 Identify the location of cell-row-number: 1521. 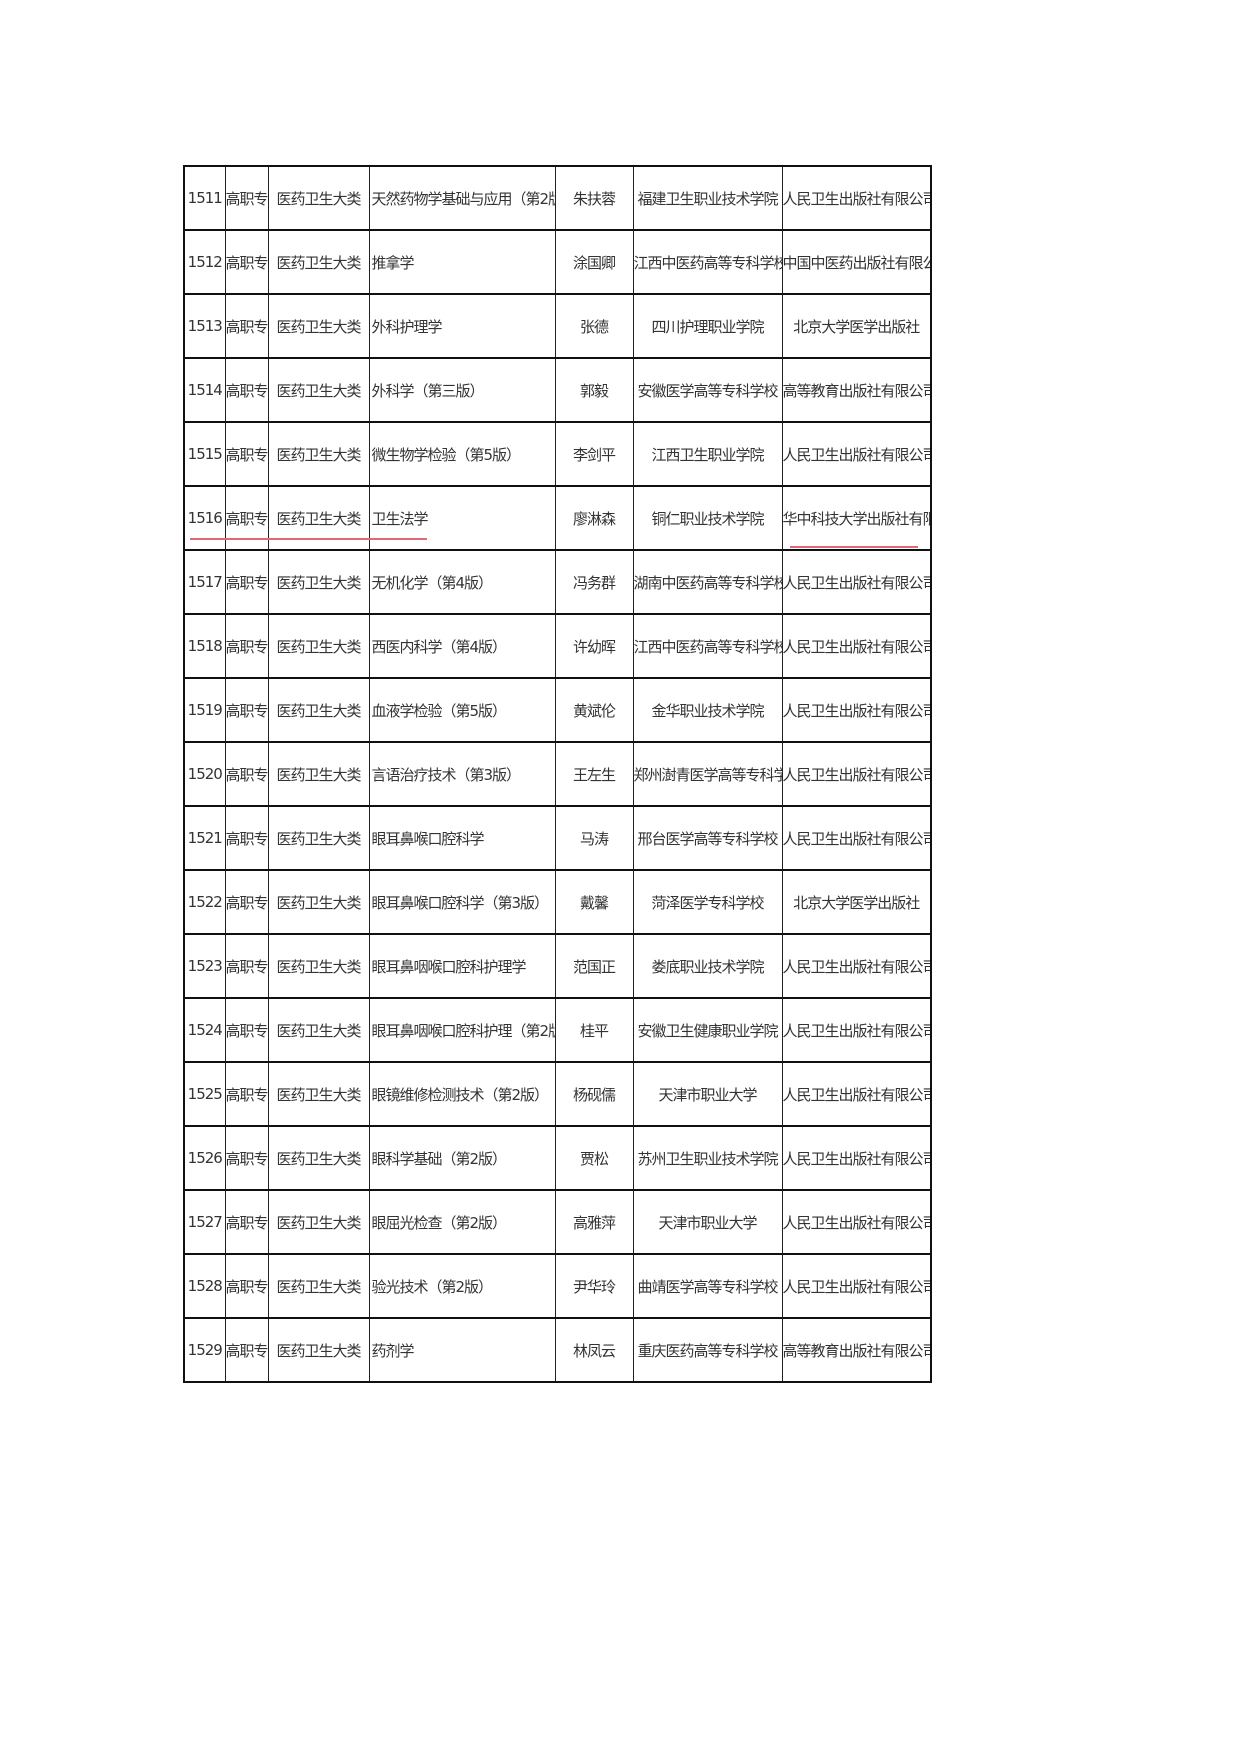
(204, 838).